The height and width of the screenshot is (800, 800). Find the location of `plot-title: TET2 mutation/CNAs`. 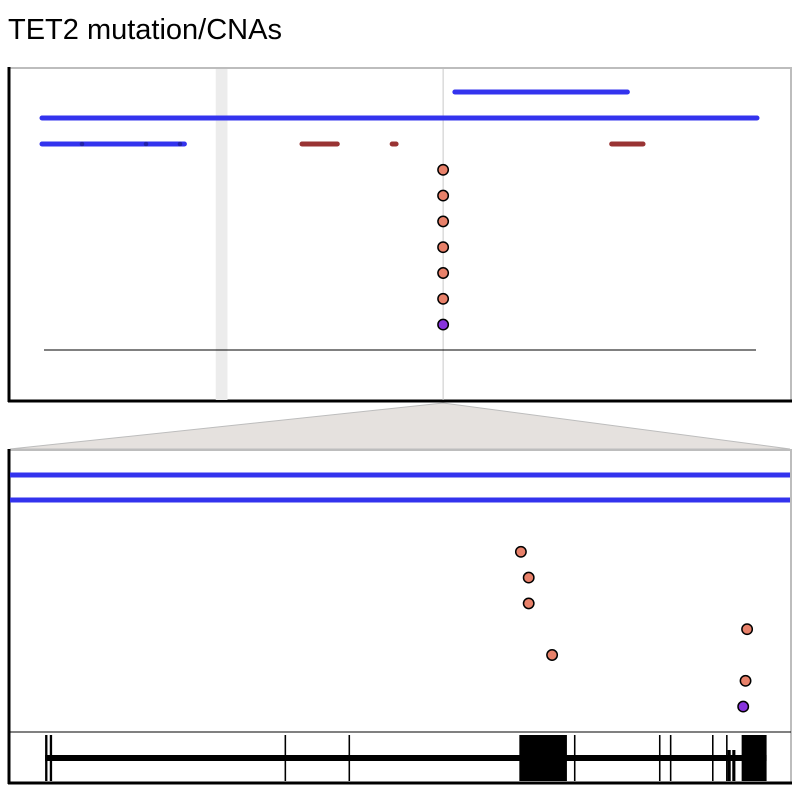

plot-title: TET2 mutation/CNAs is located at coordinates (145, 30).